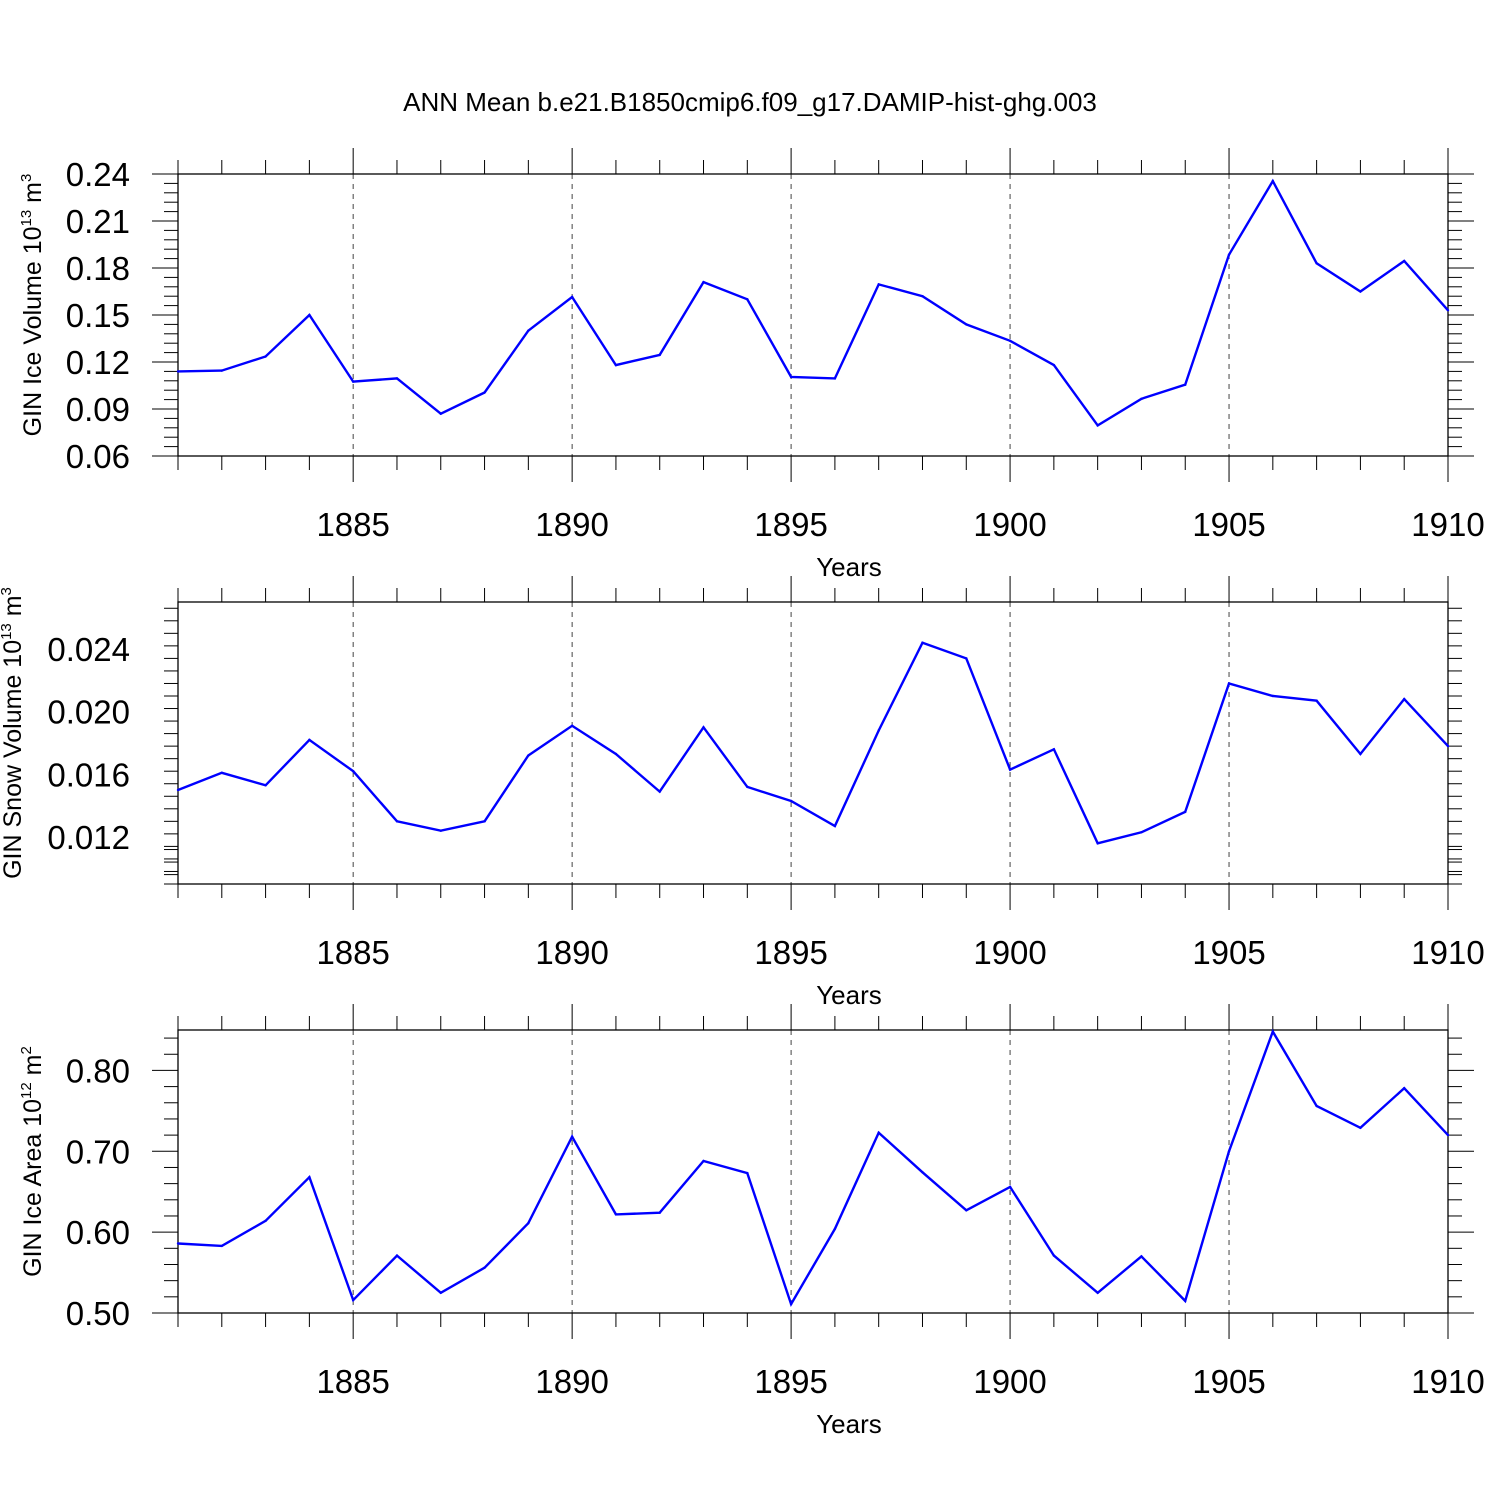 The height and width of the screenshot is (1500, 1500). Describe the element at coordinates (88, 712) in the screenshot. I see `y-tick-label: 0.020` at that location.